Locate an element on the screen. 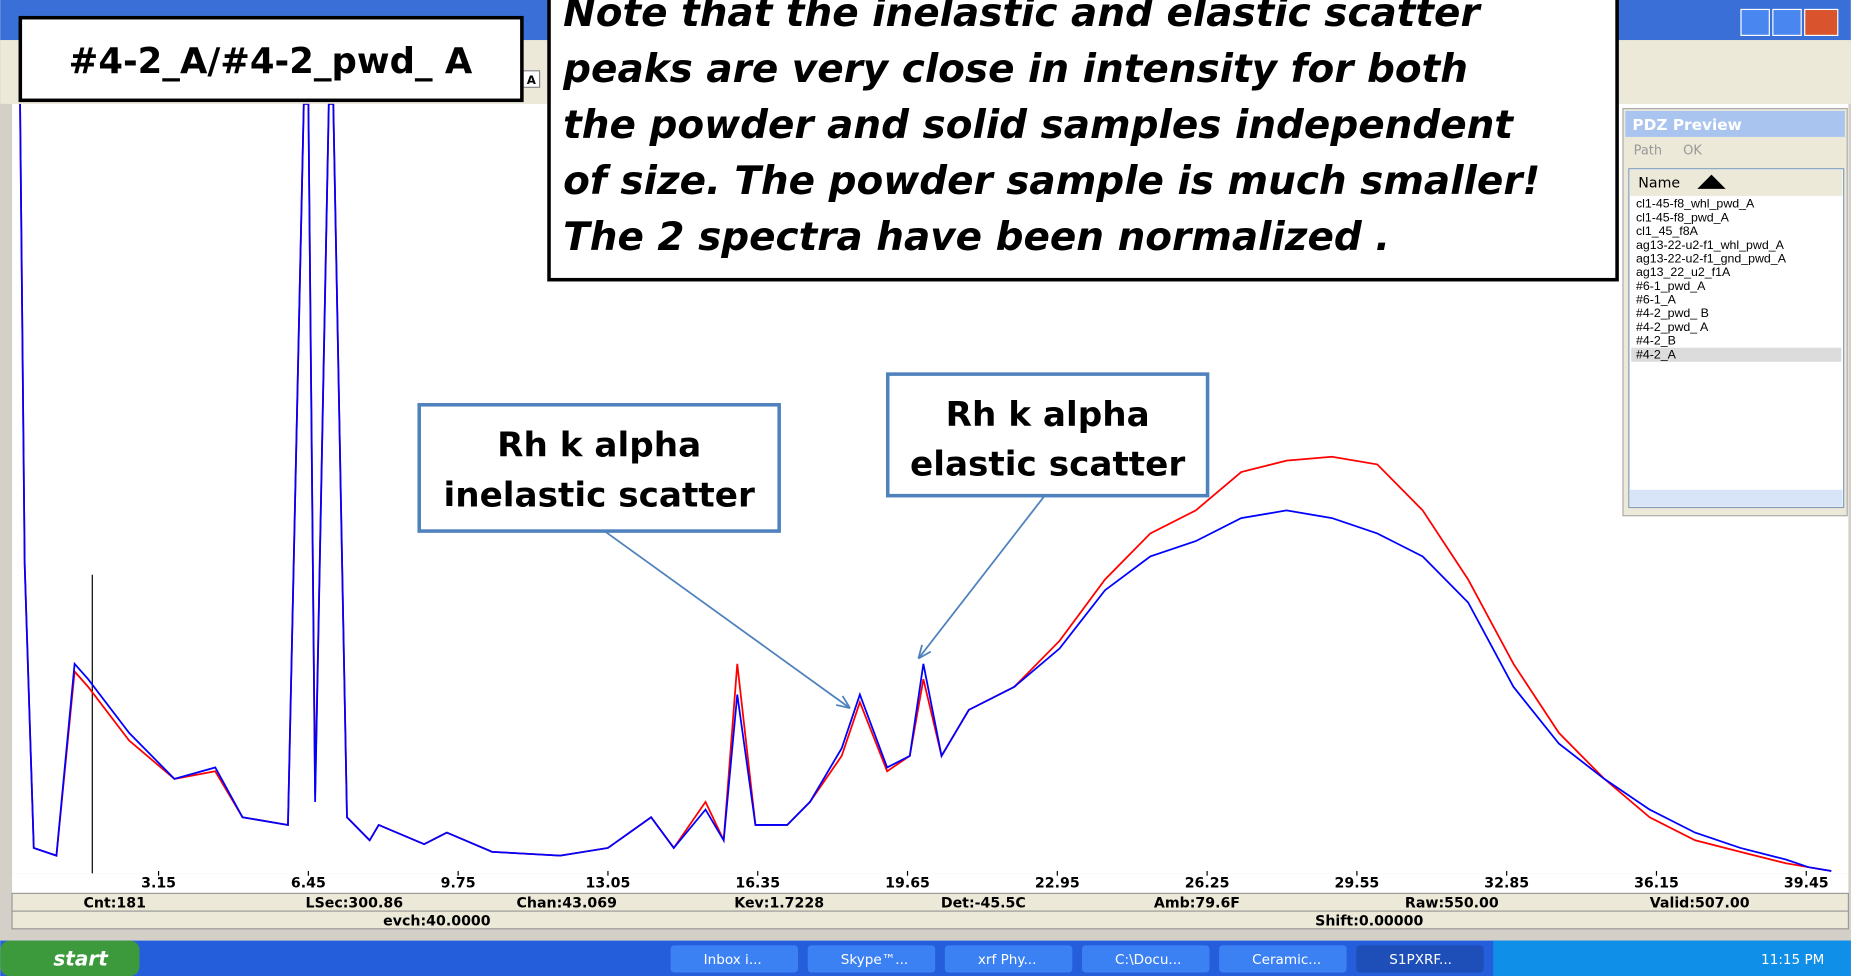 The height and width of the screenshot is (976, 1851). x-tick-label: 32.85 is located at coordinates (1506, 883).